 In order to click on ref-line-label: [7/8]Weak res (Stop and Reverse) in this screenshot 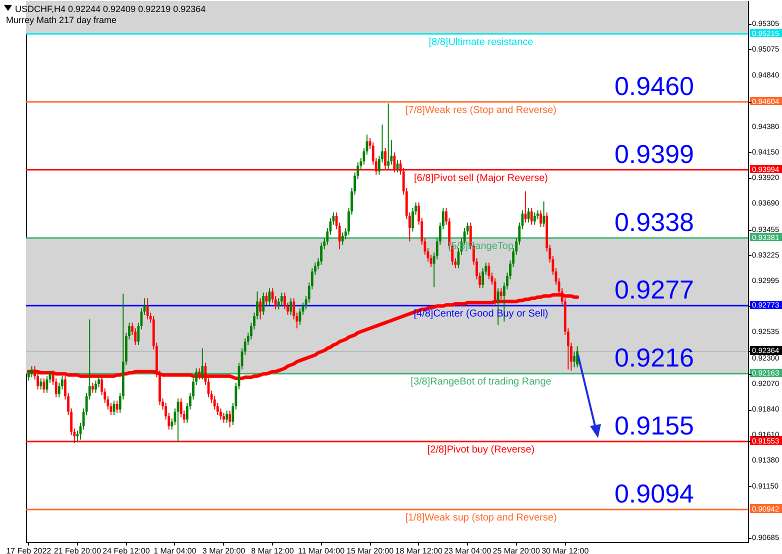, I will do `click(481, 110)`.